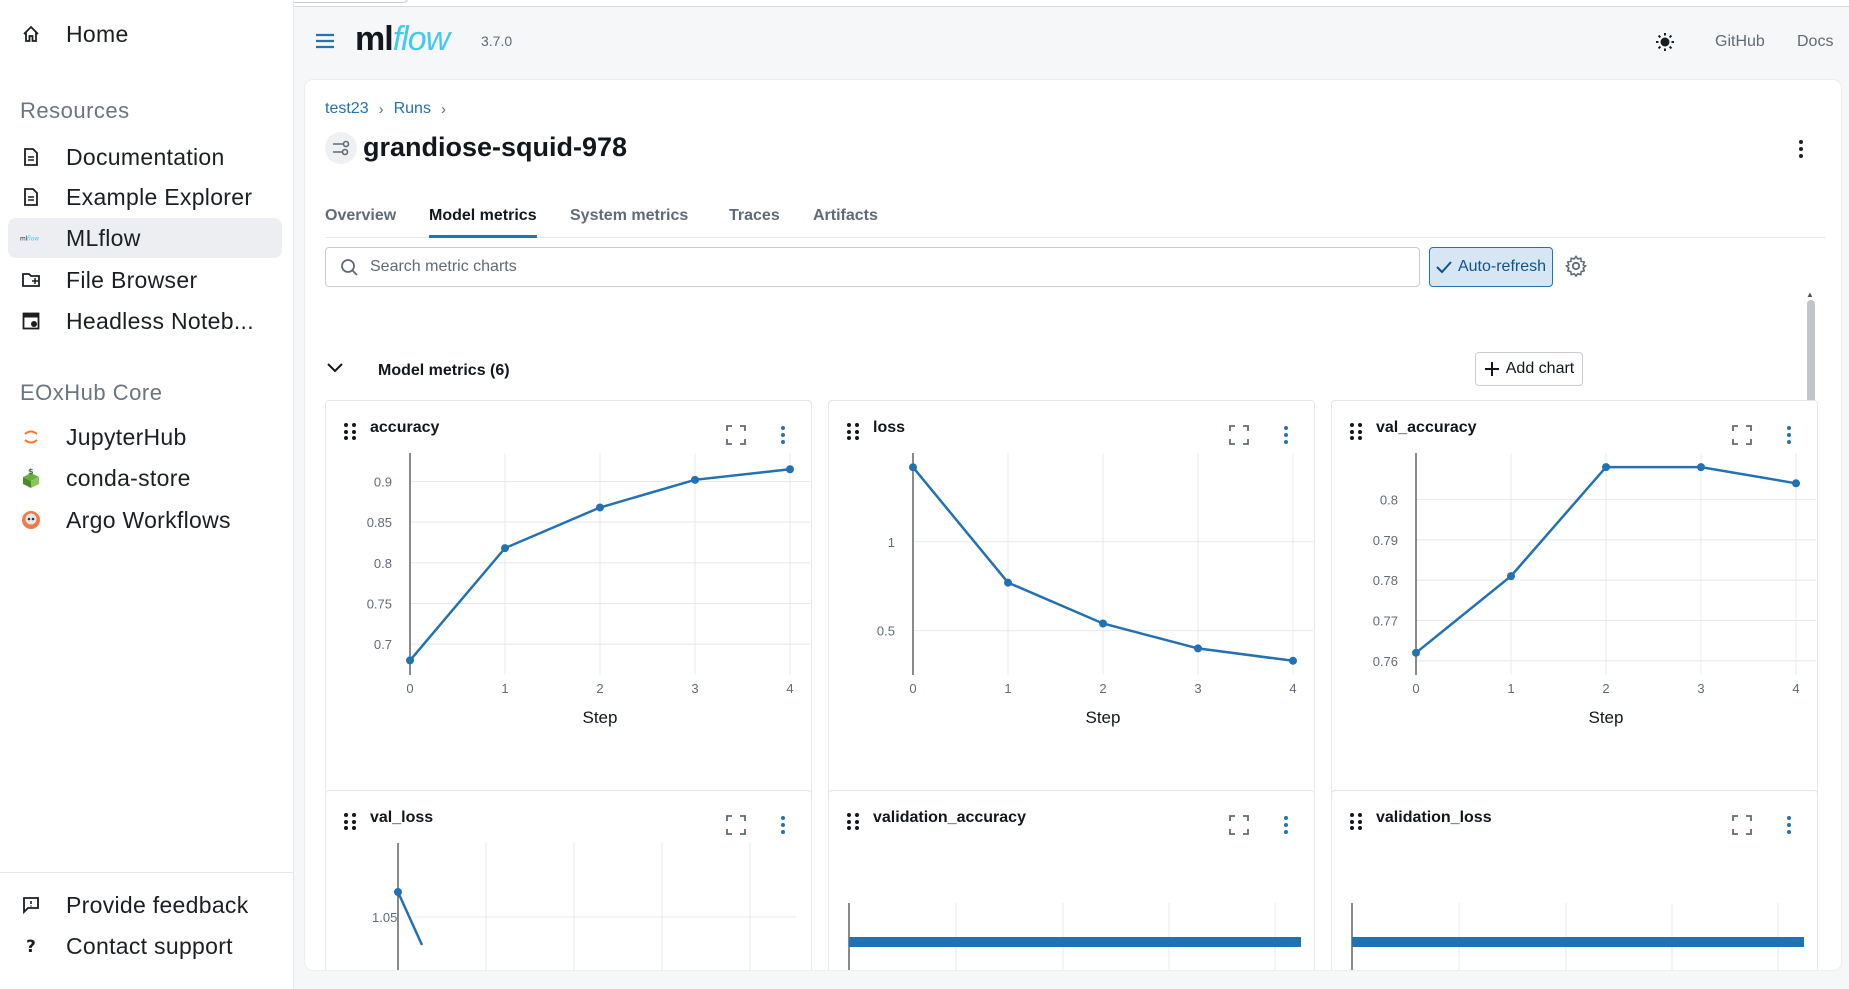 This screenshot has height=989, width=1849. Describe the element at coordinates (483, 217) in the screenshot. I see `tab-model-metrics: Model metrics` at that location.